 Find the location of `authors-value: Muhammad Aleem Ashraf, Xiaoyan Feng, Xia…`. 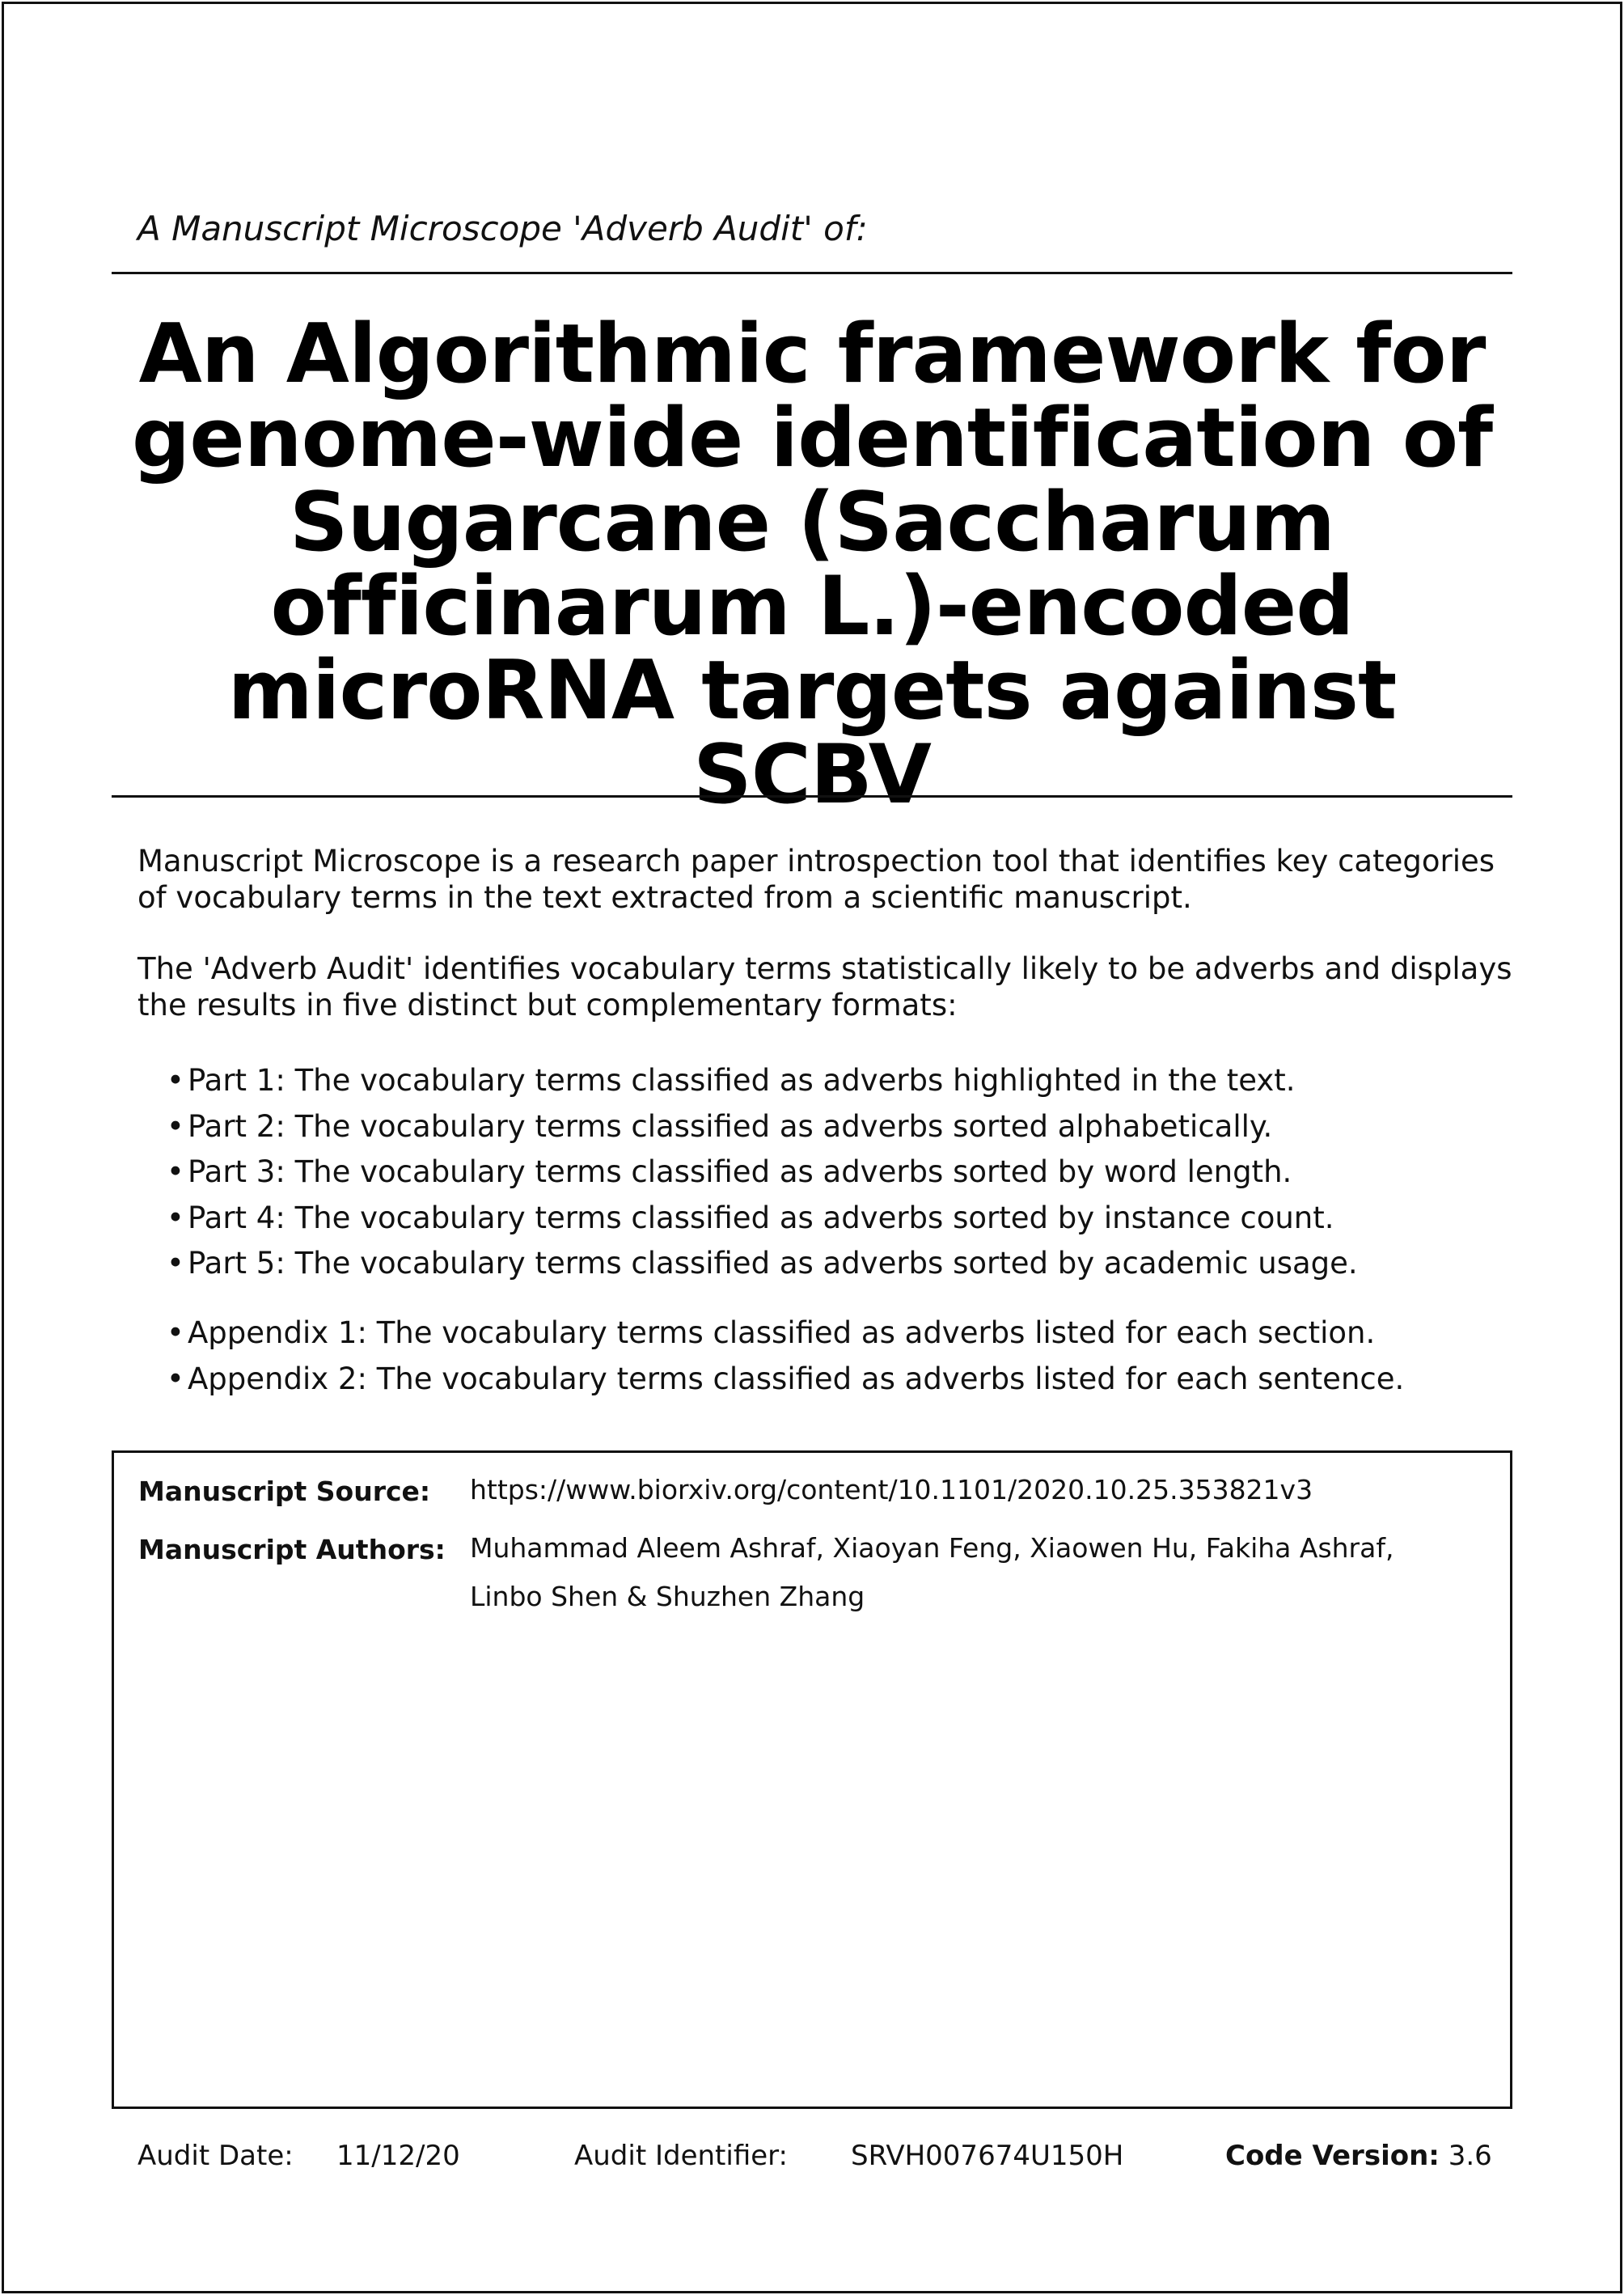

authors-value: Muhammad Aleem Ashraf, Xiaoyan Feng, Xia… is located at coordinates (932, 1572).